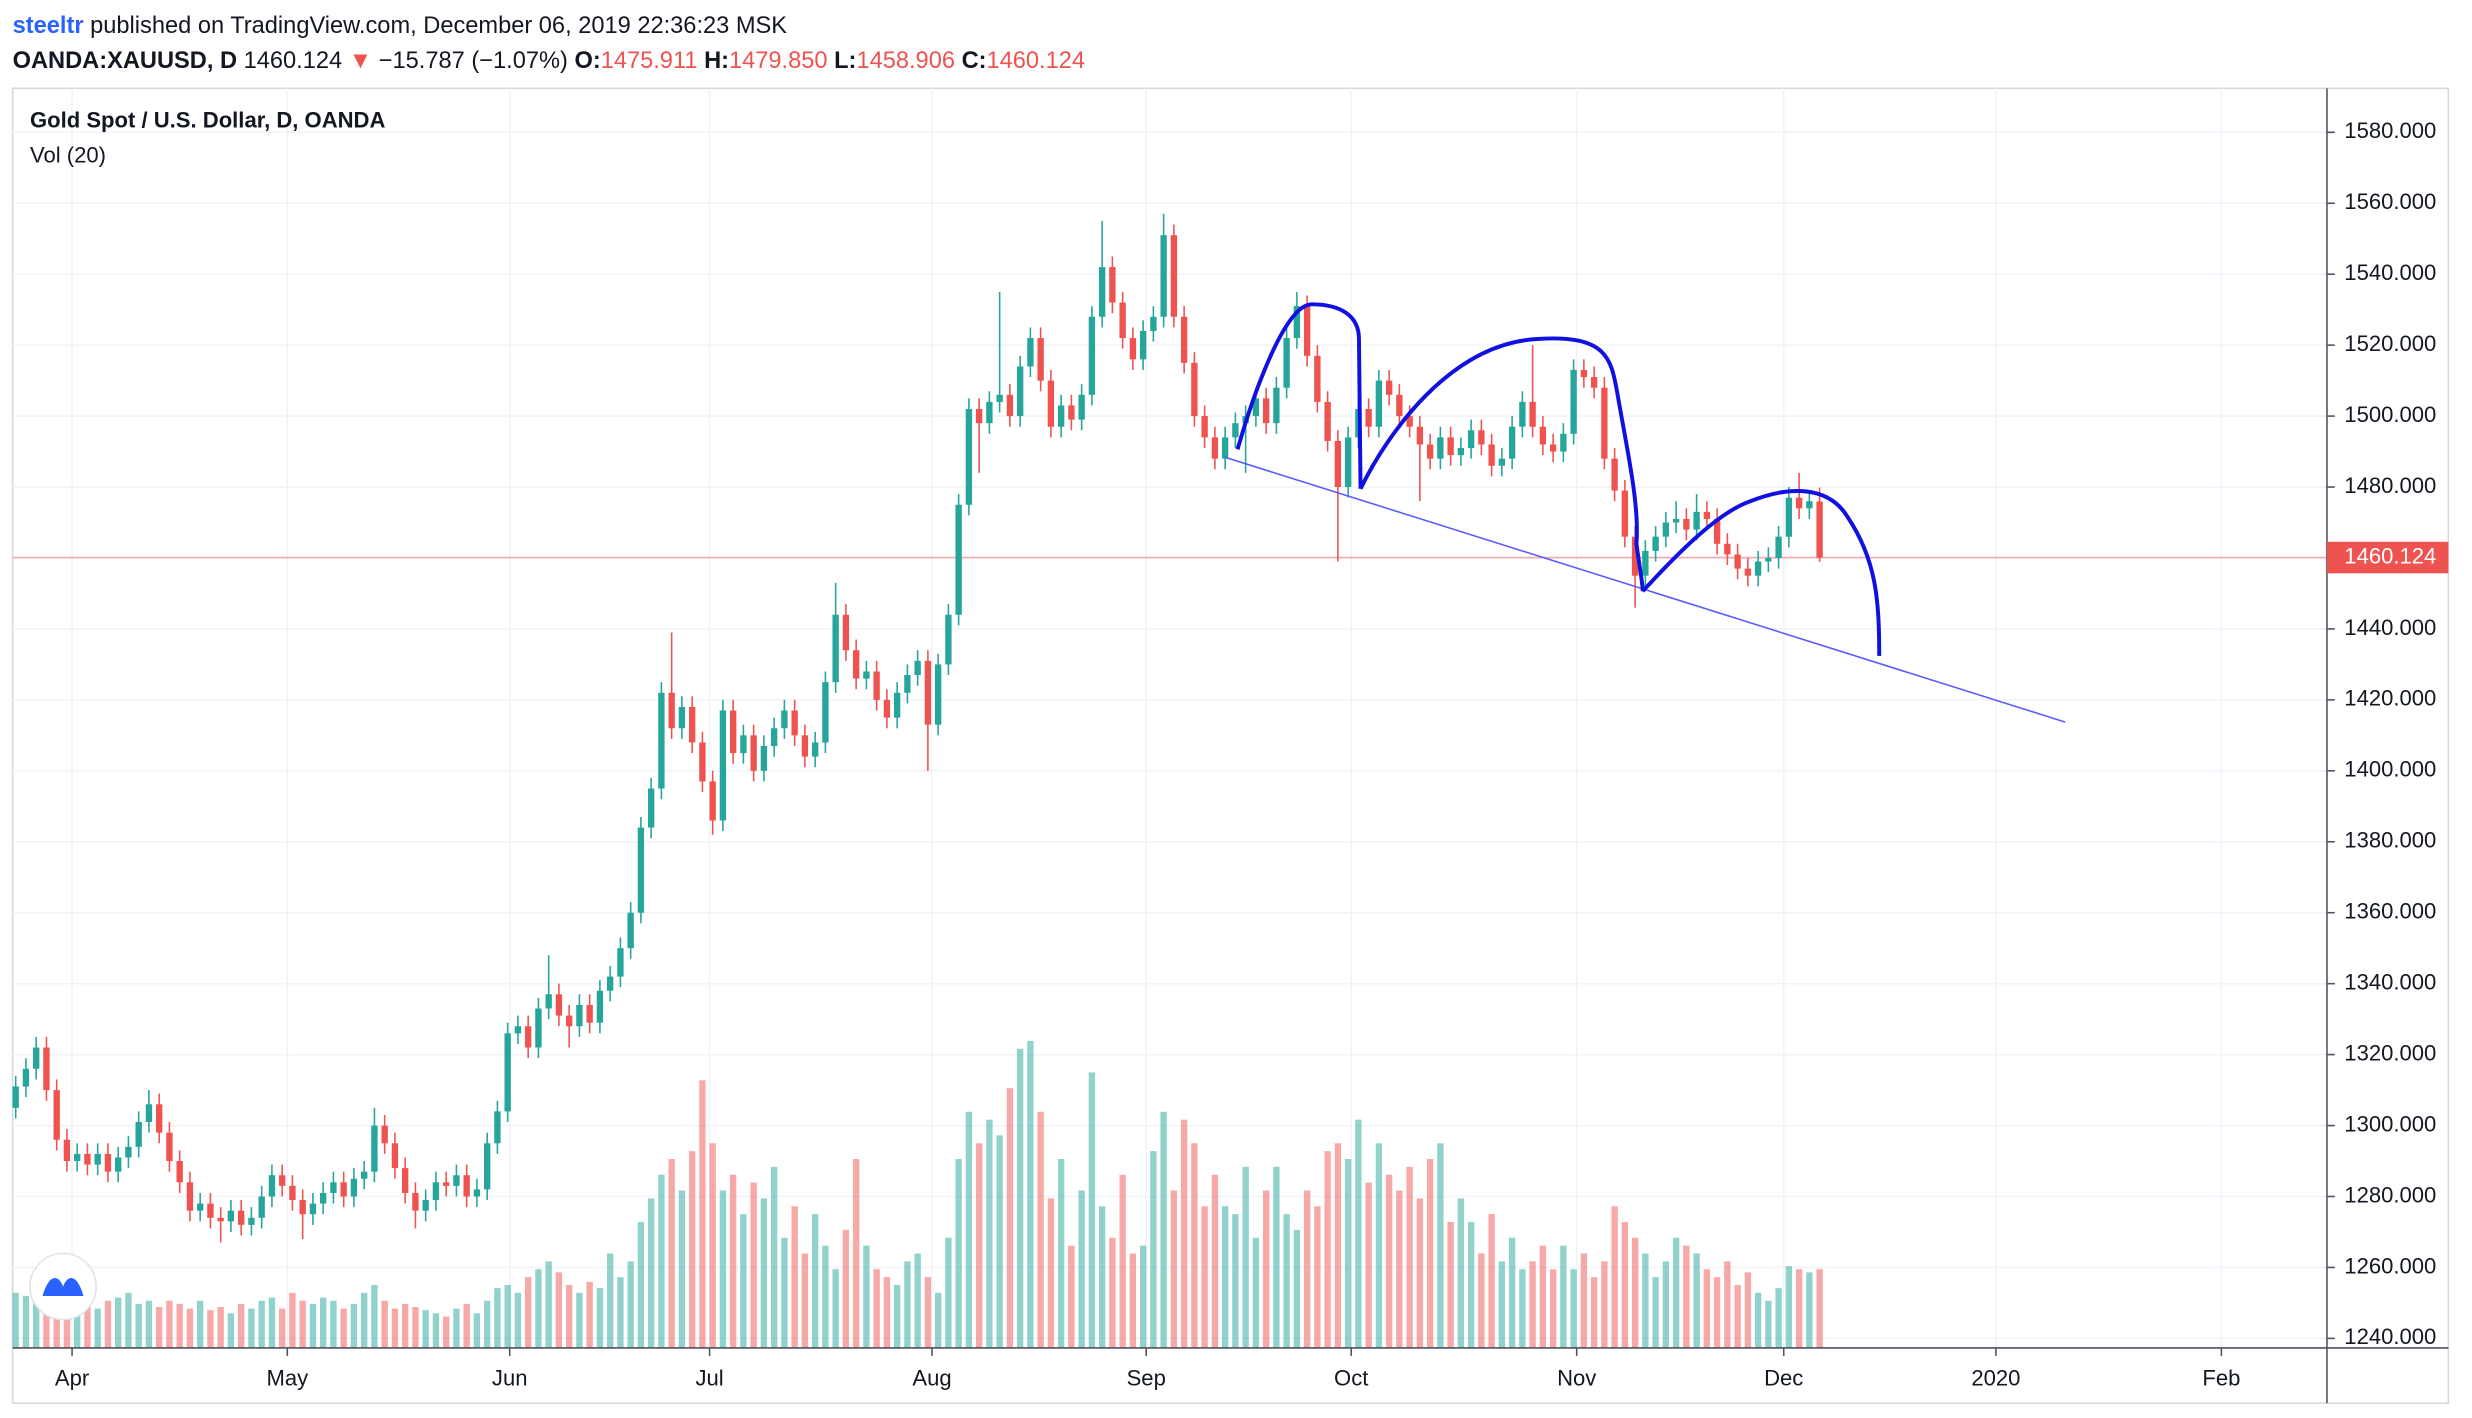 This screenshot has width=2472, height=1418. What do you see at coordinates (2390, 1123) in the screenshot?
I see `y-tick-label: 1300.000` at bounding box center [2390, 1123].